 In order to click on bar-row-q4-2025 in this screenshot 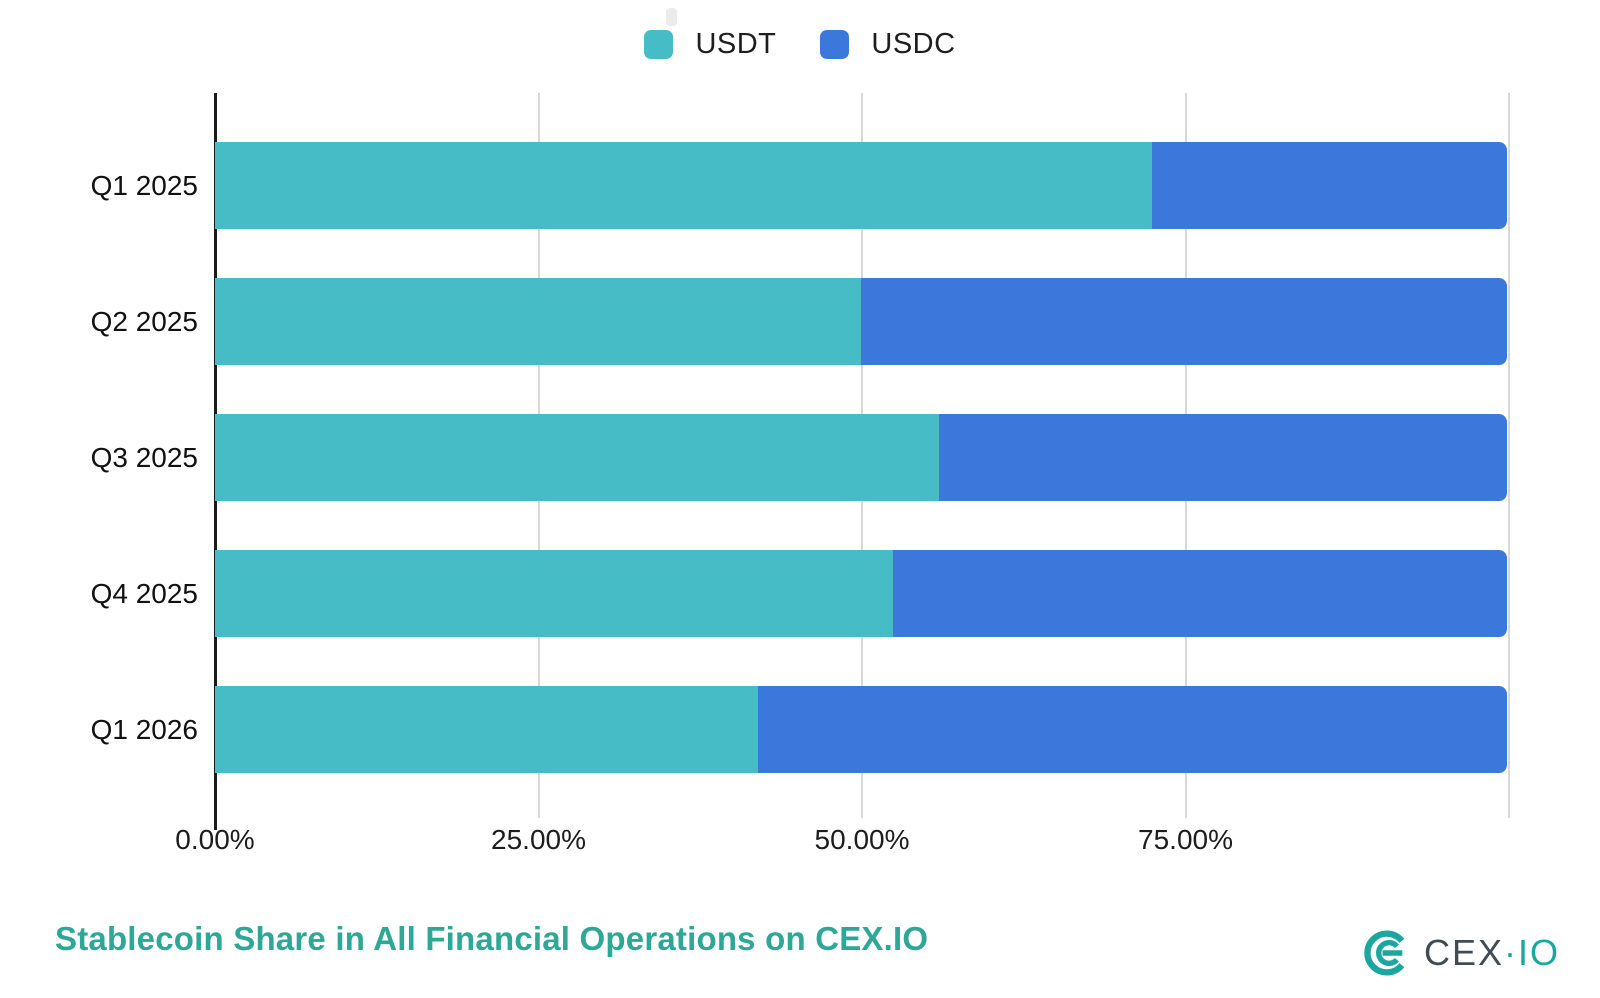, I will do `click(861, 593)`.